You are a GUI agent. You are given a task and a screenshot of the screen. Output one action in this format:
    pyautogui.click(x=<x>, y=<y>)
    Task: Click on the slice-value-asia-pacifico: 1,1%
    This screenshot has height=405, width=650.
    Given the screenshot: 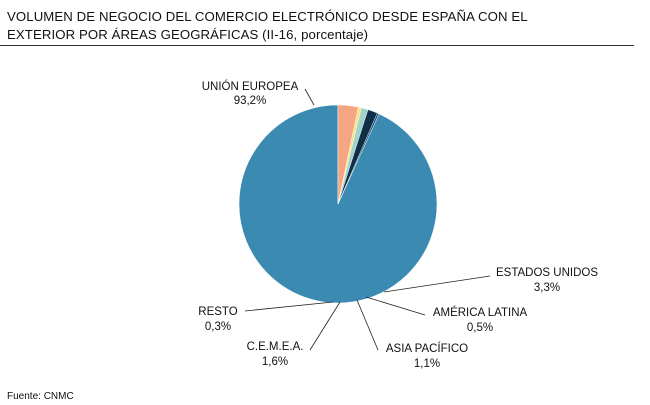 What is the action you would take?
    pyautogui.click(x=427, y=364)
    